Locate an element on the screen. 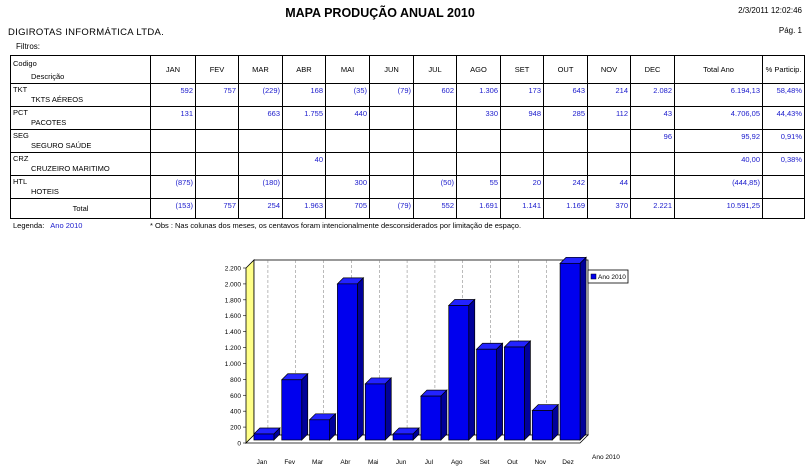 This screenshot has height=472, width=810. table-cell: 757 is located at coordinates (217, 208).